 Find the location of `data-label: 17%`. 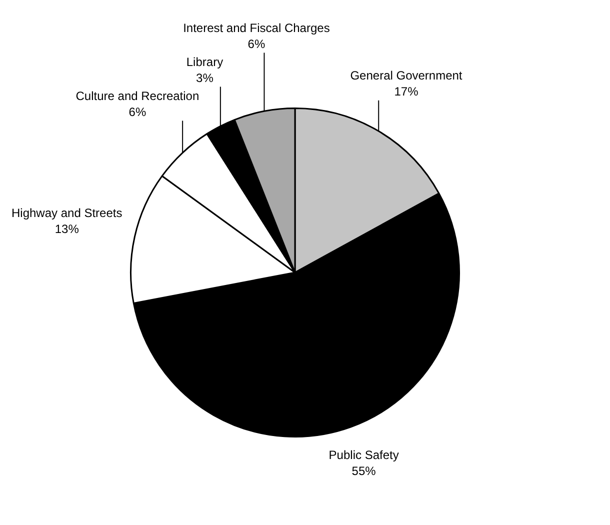

data-label: 17% is located at coordinates (406, 91).